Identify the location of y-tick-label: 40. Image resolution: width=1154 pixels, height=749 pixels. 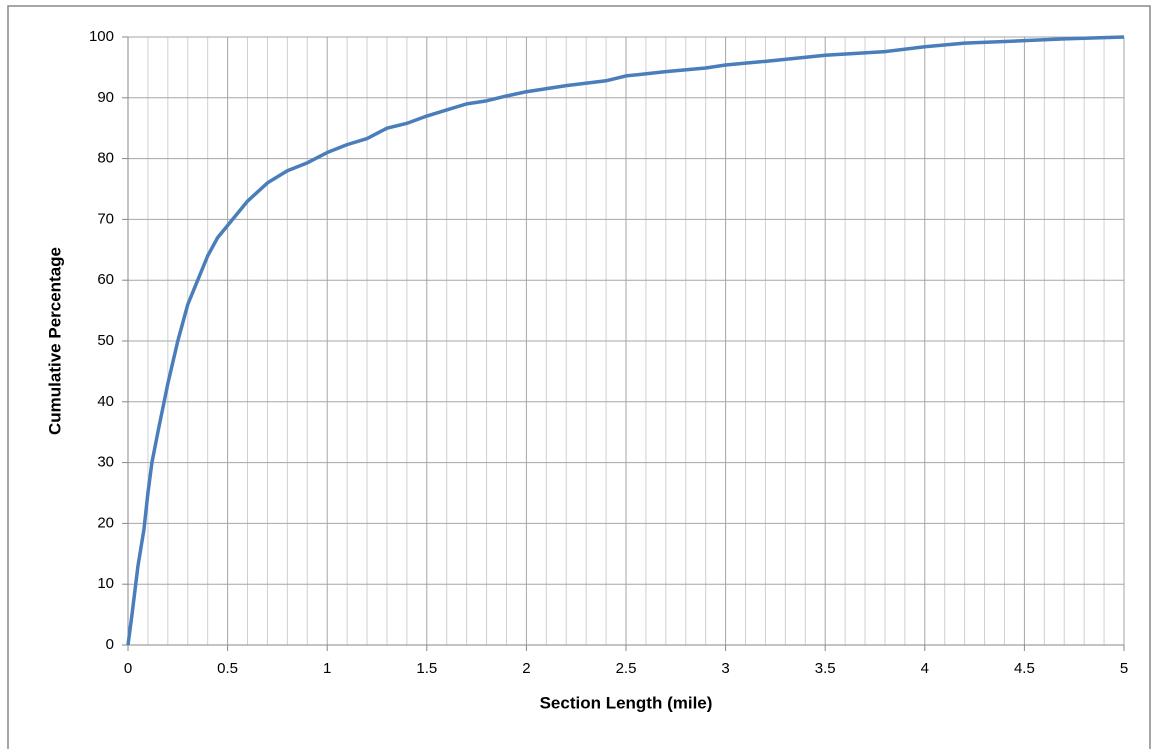
(105, 401).